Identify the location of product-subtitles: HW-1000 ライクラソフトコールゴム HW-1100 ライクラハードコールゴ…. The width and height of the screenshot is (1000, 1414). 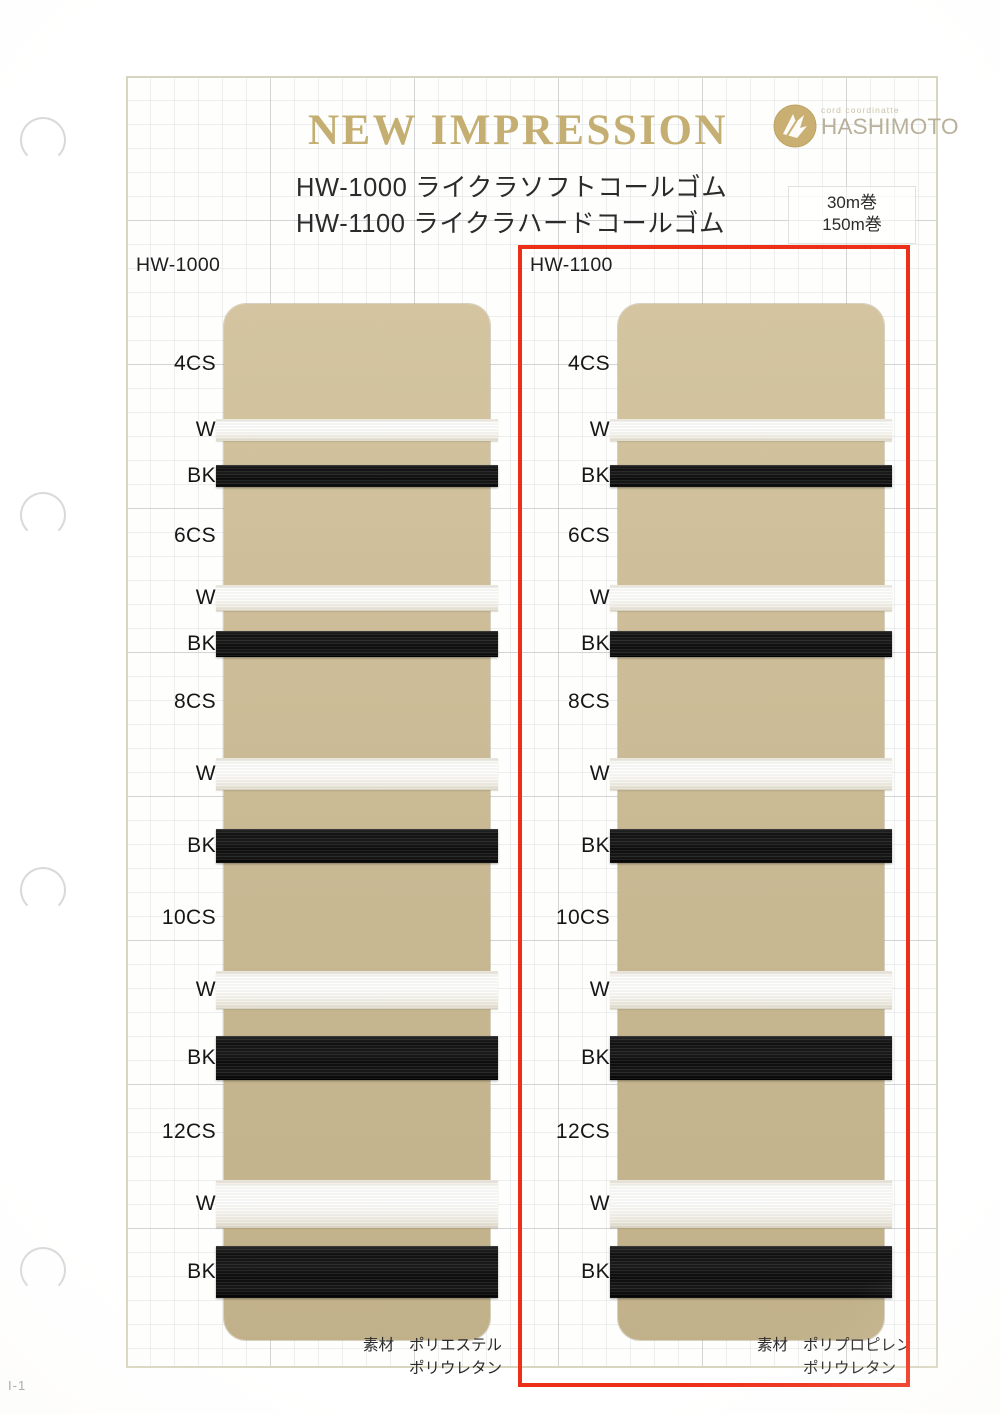
(536, 206).